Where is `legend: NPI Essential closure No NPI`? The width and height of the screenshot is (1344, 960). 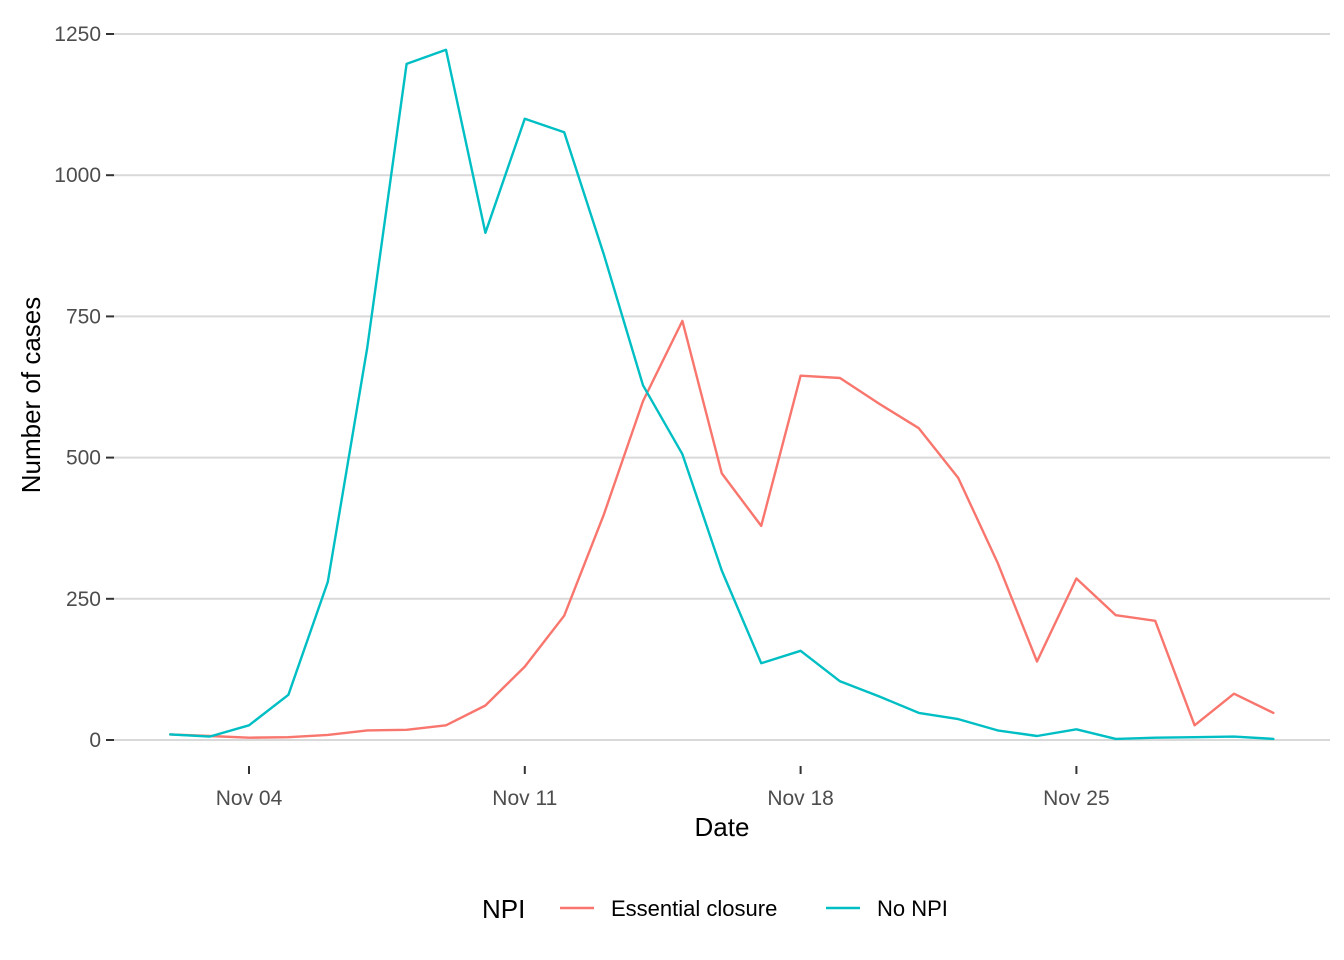
legend: NPI Essential closure No NPI is located at coordinates (715, 909).